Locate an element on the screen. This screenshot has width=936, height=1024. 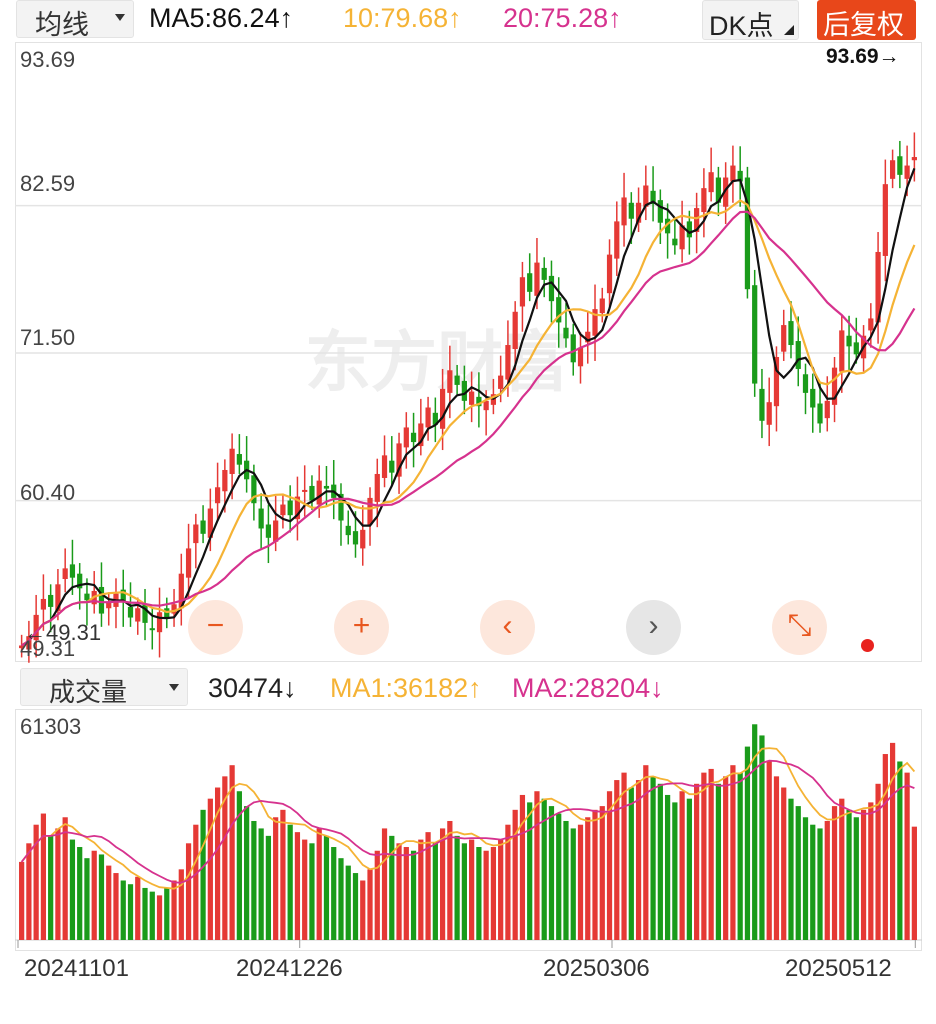
price-label-4: 60.40 is located at coordinates (48, 492).